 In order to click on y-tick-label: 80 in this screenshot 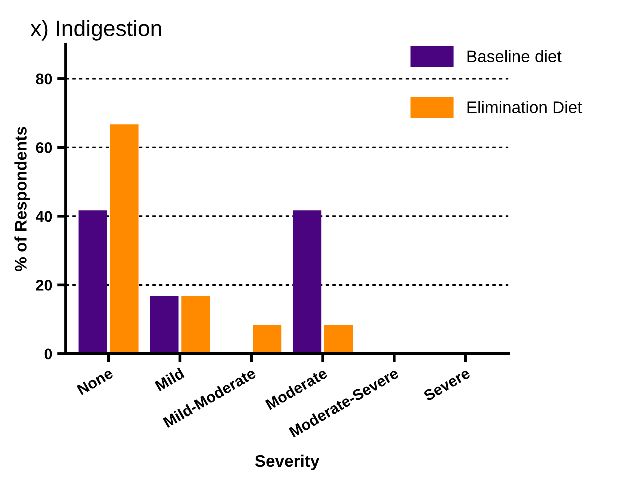, I will do `click(44, 79)`.